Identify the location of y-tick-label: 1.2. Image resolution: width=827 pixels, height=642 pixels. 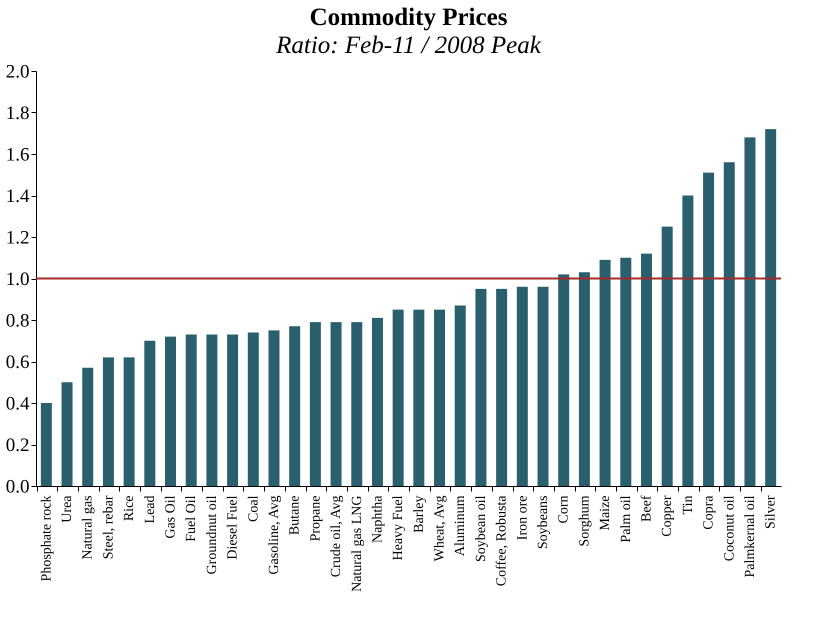
(18, 238).